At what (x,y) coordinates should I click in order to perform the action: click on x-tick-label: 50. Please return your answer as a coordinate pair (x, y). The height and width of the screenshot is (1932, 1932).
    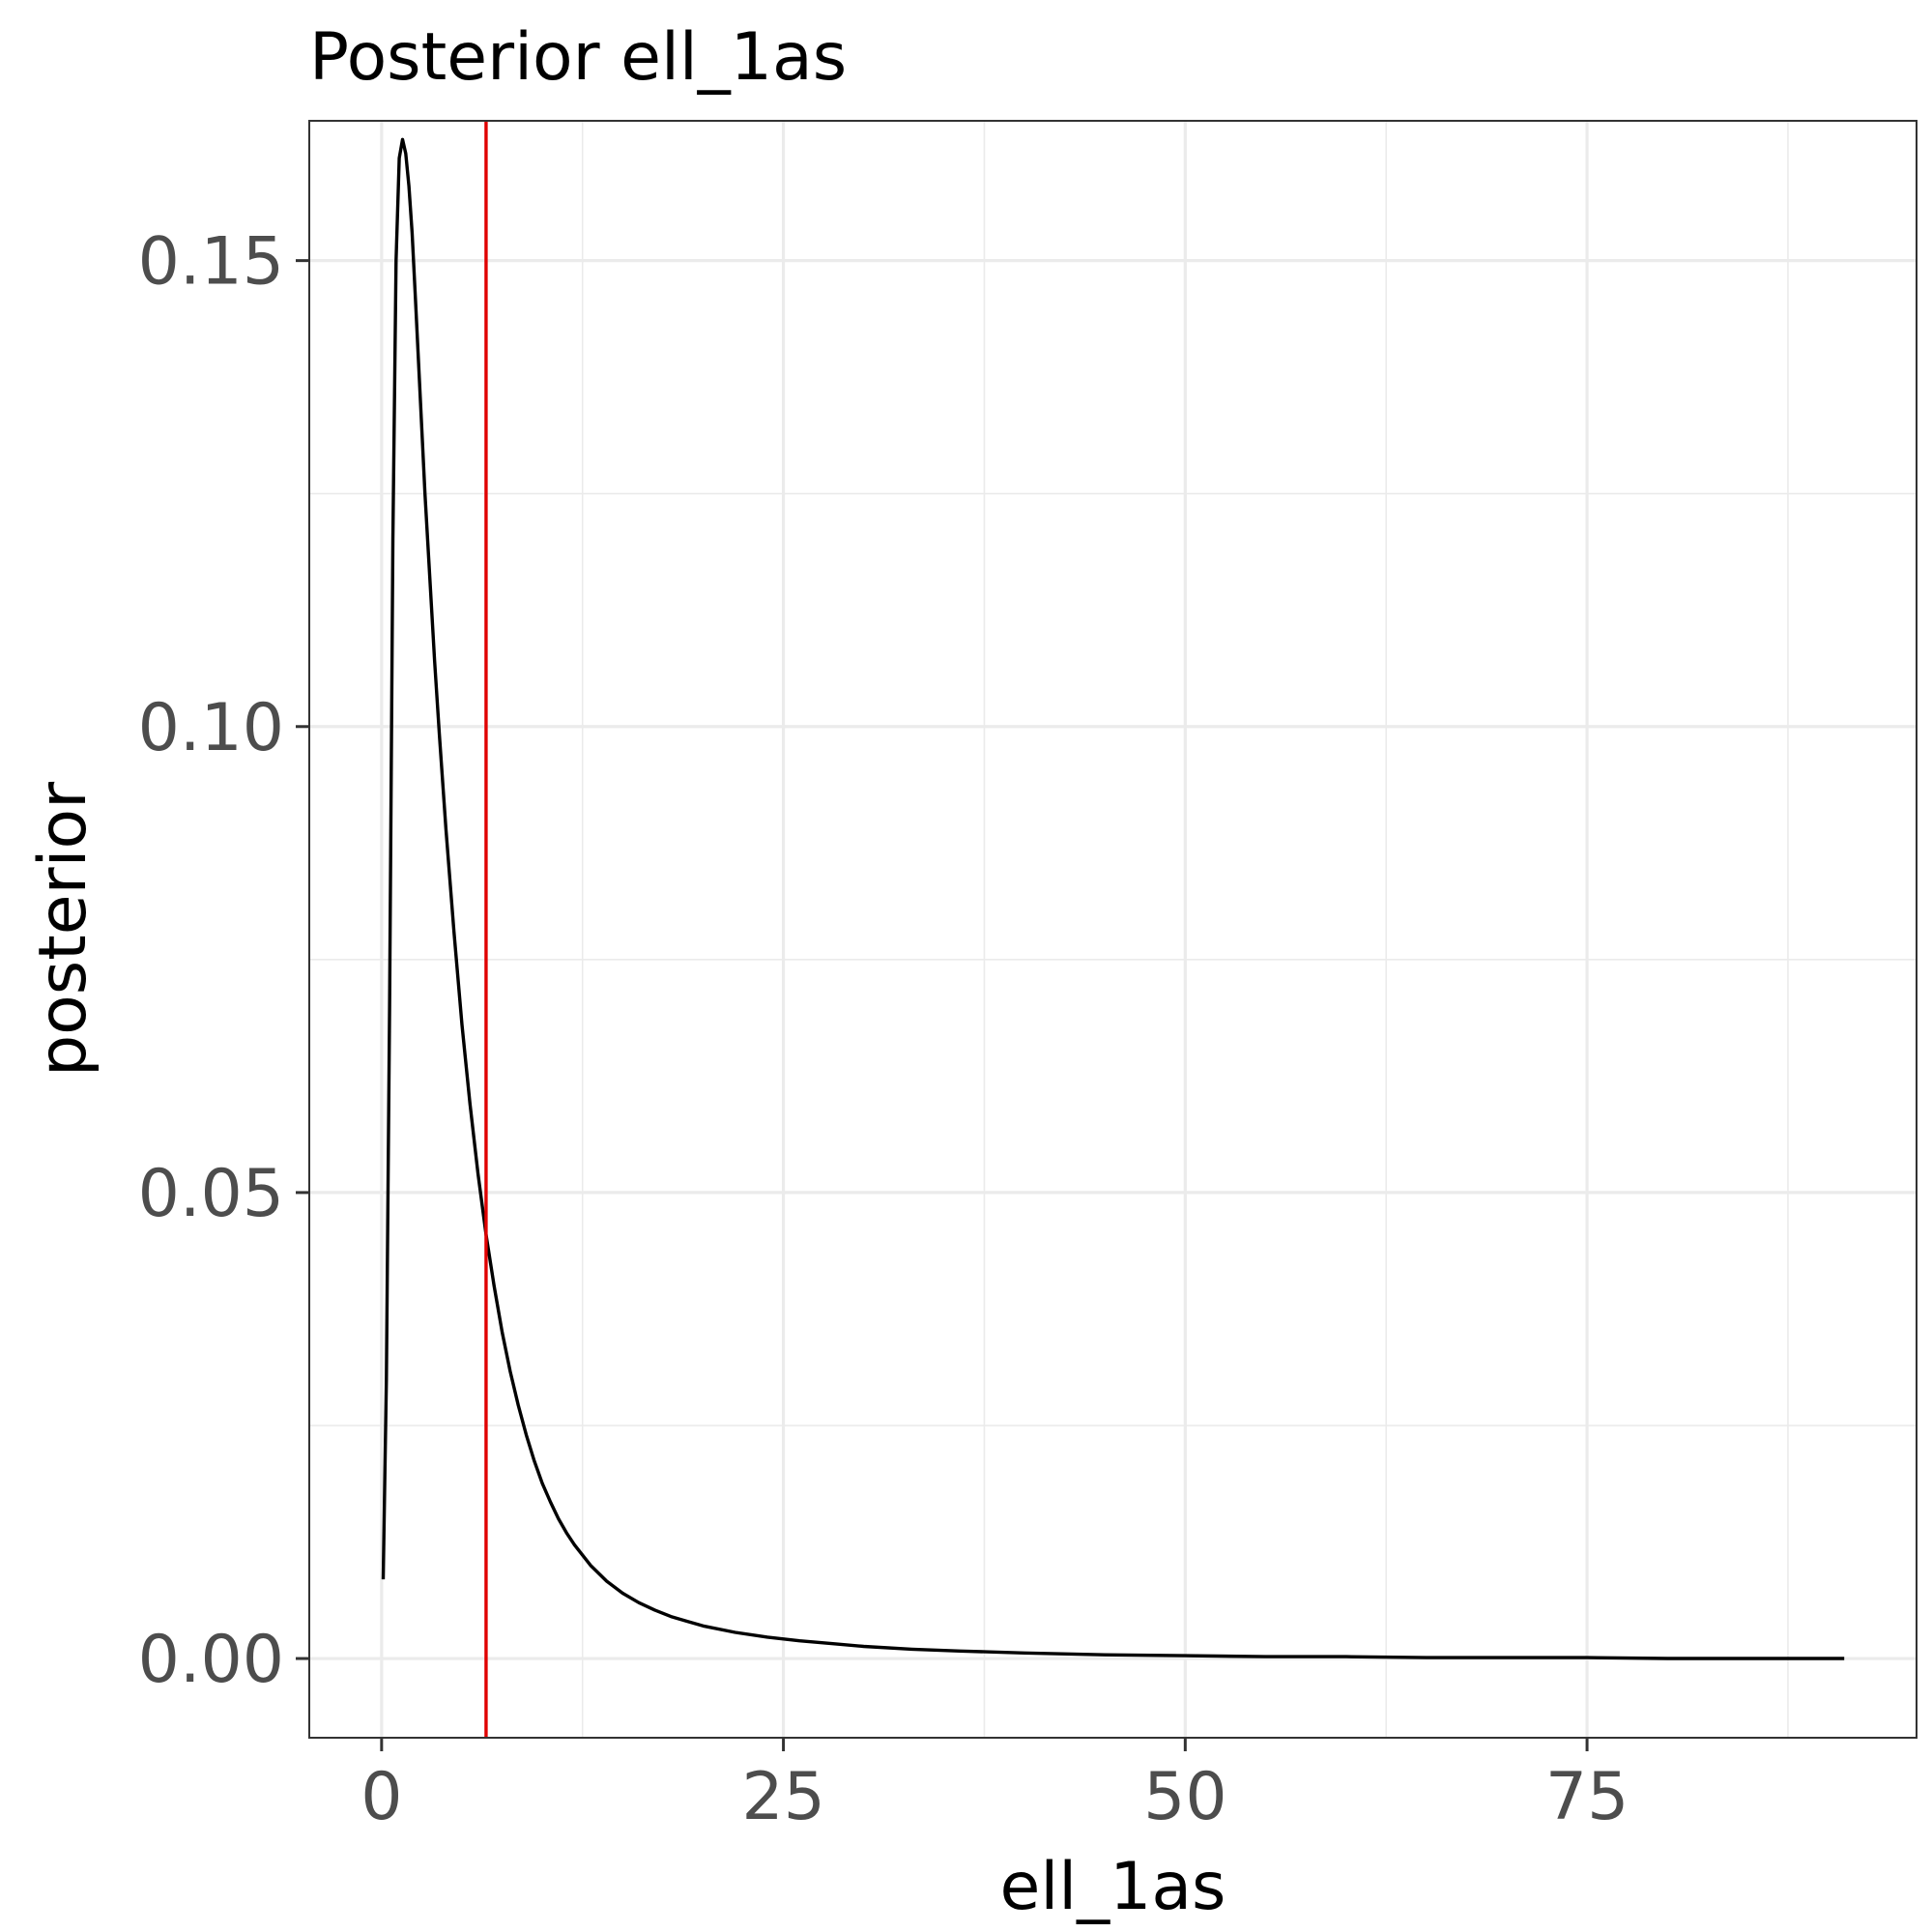
    Looking at the image, I should click on (1185, 1797).